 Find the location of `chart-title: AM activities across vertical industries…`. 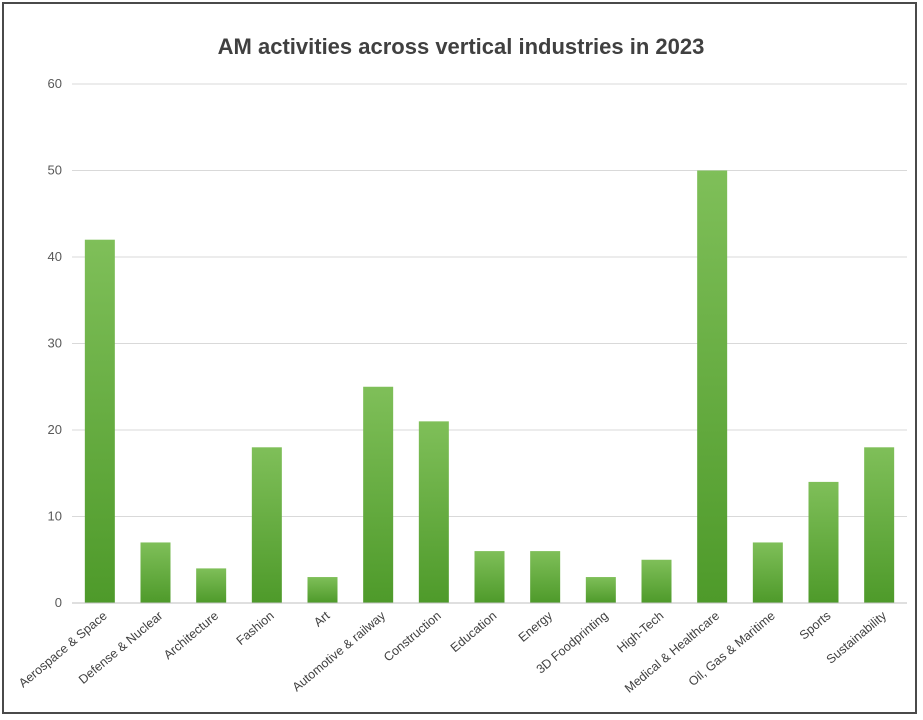

chart-title: AM activities across vertical industries… is located at coordinates (461, 46).